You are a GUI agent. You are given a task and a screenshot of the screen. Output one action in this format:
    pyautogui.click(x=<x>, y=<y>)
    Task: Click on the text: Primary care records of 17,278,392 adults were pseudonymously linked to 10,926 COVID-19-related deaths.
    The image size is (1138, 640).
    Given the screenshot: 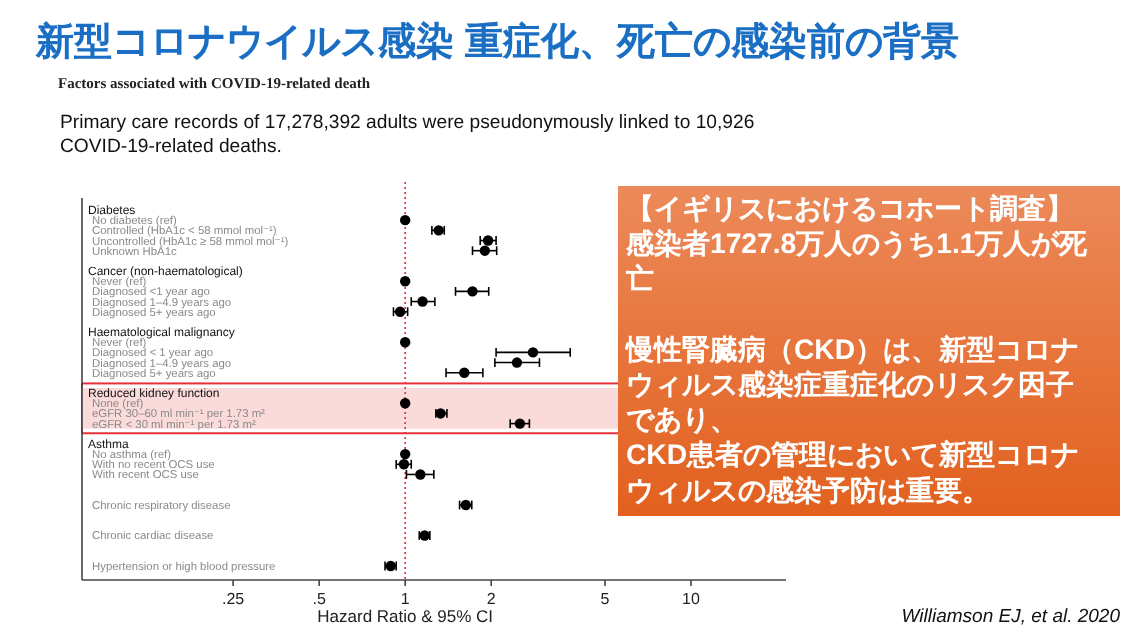 What is the action you would take?
    pyautogui.click(x=407, y=135)
    